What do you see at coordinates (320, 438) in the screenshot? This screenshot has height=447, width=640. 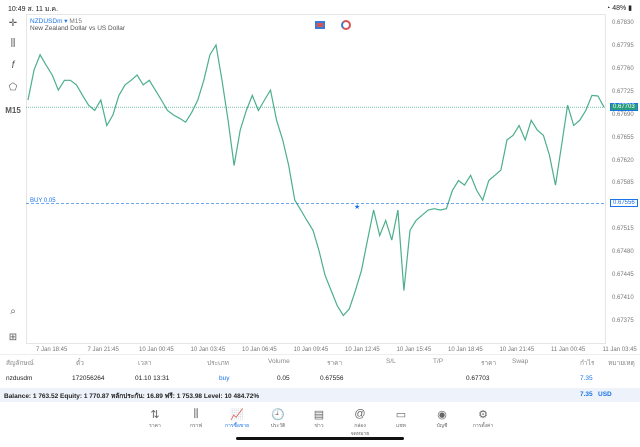 I see `home-indicator` at bounding box center [320, 438].